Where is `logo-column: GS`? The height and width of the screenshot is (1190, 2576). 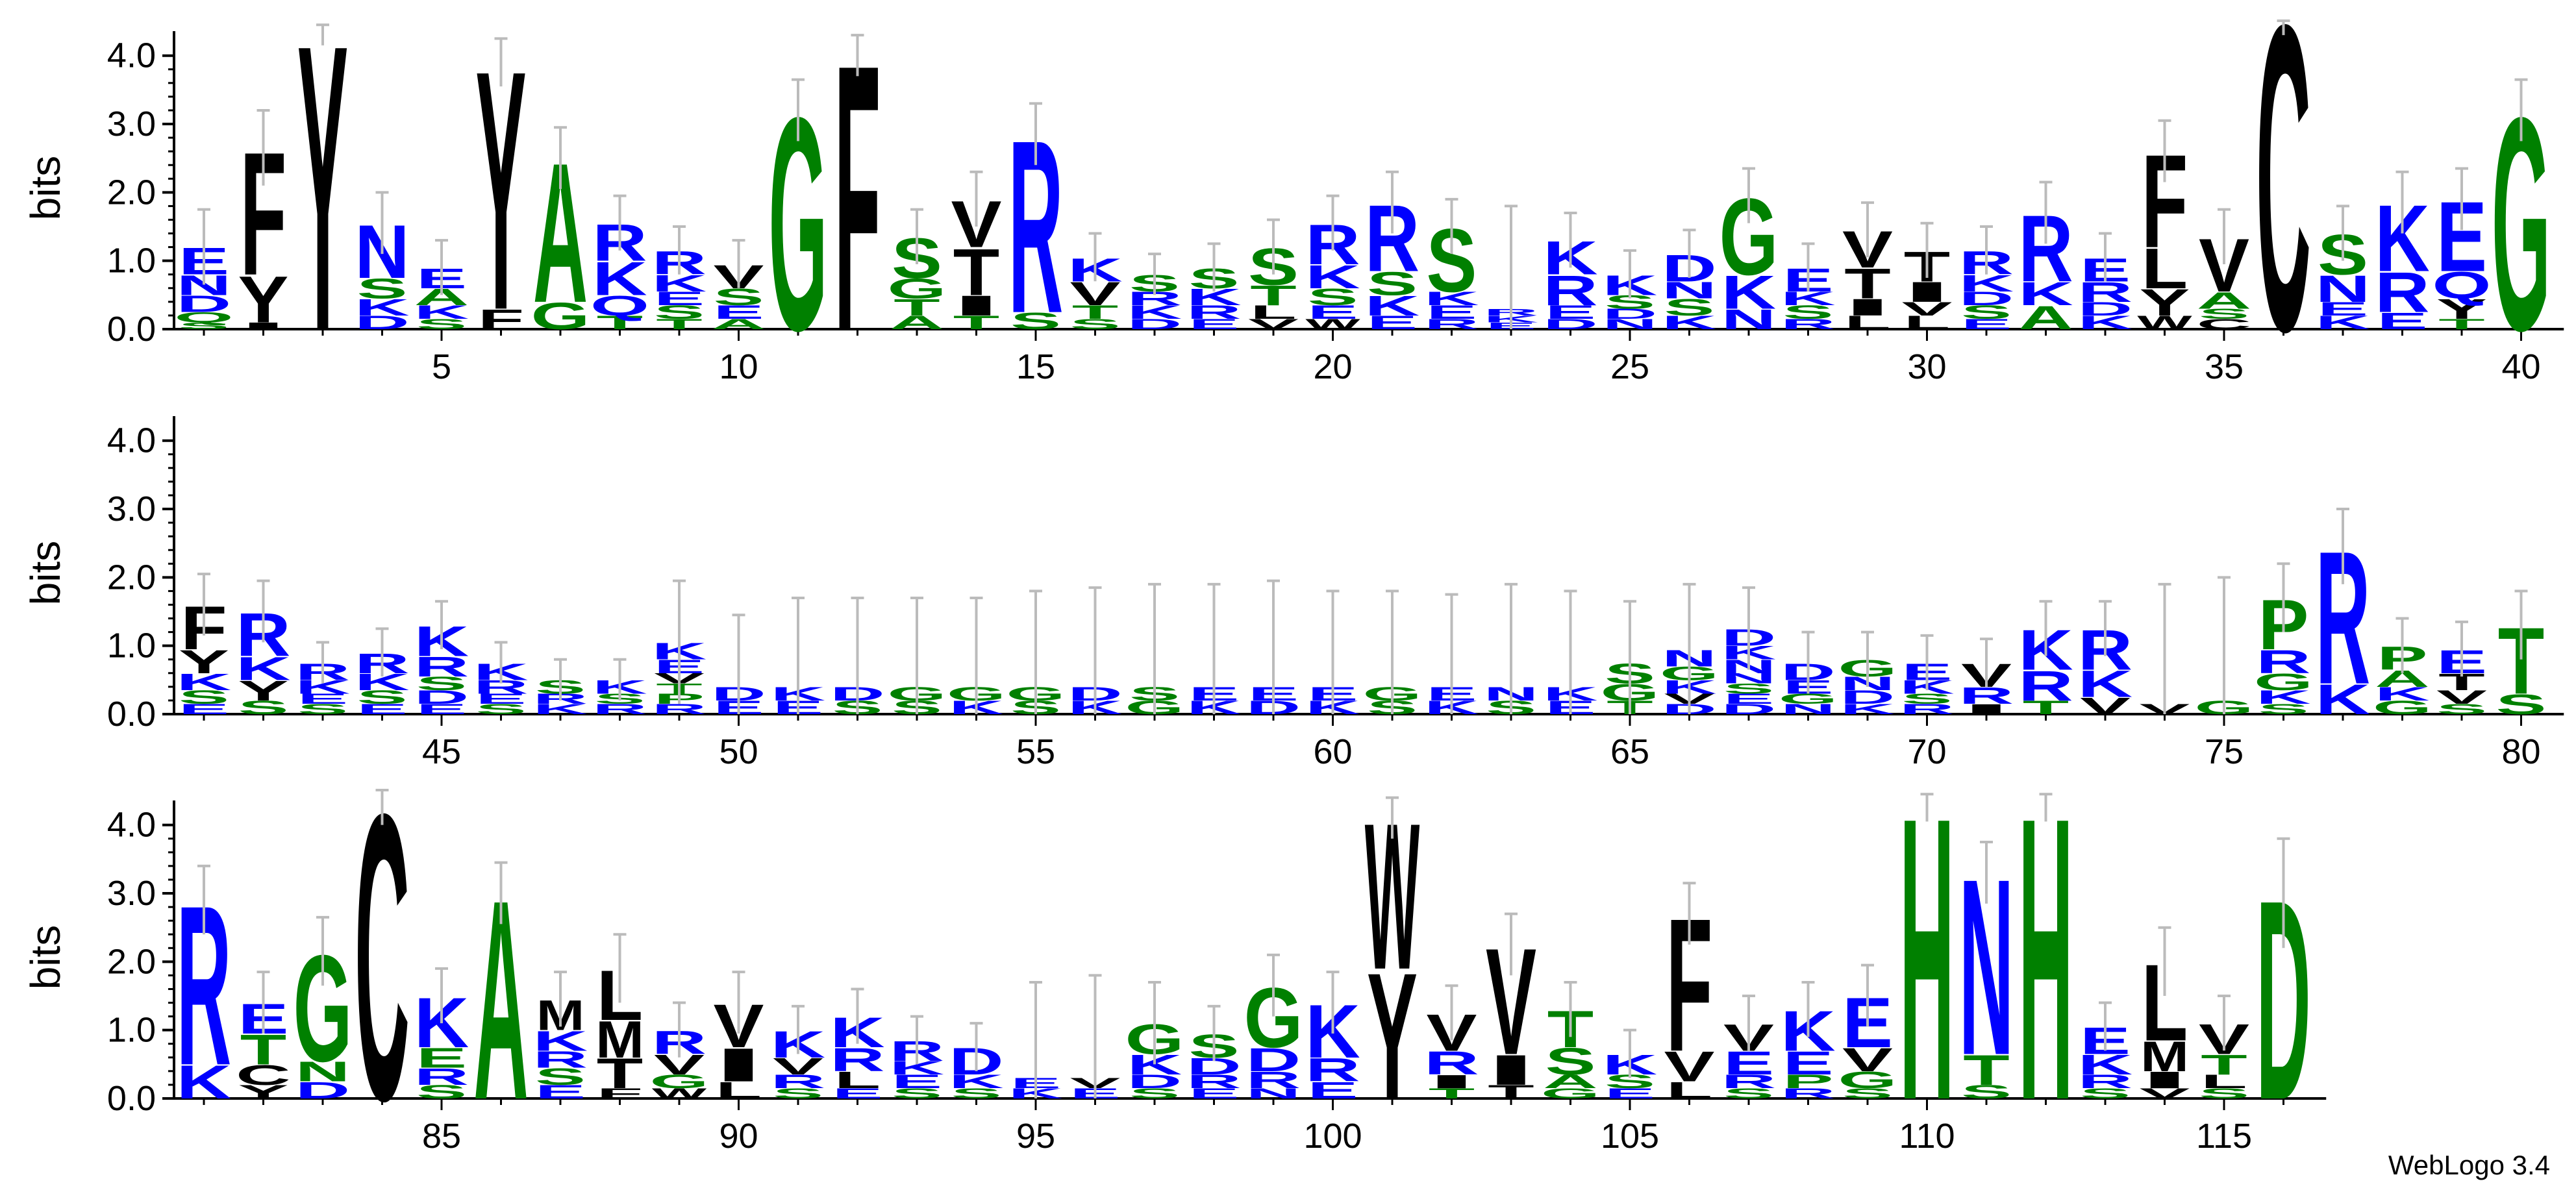 logo-column: GS is located at coordinates (1154, 651).